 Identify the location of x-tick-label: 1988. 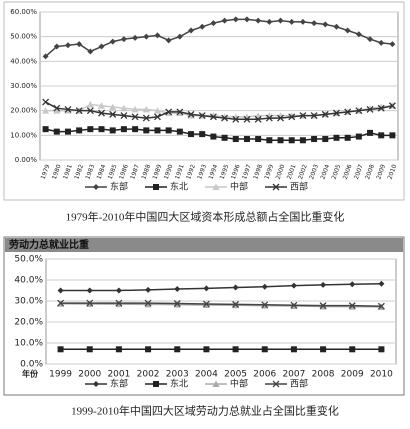
(146, 171).